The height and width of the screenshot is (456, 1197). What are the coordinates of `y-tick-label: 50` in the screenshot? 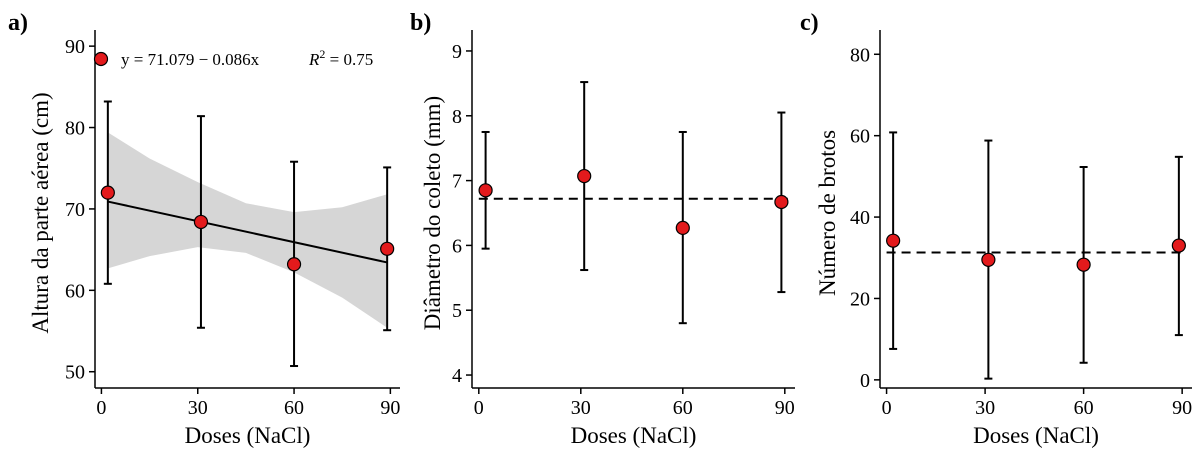 It's located at (75, 373).